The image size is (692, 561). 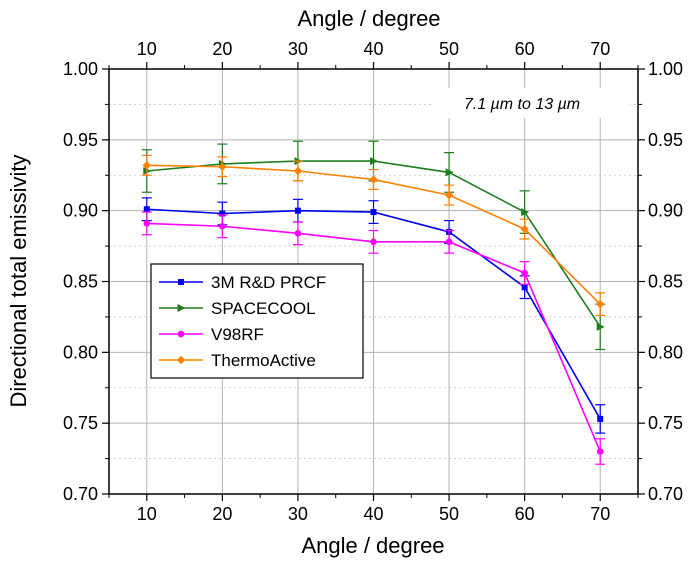 What do you see at coordinates (18, 280) in the screenshot?
I see `y-axis-title: Directional total emissivity` at bounding box center [18, 280].